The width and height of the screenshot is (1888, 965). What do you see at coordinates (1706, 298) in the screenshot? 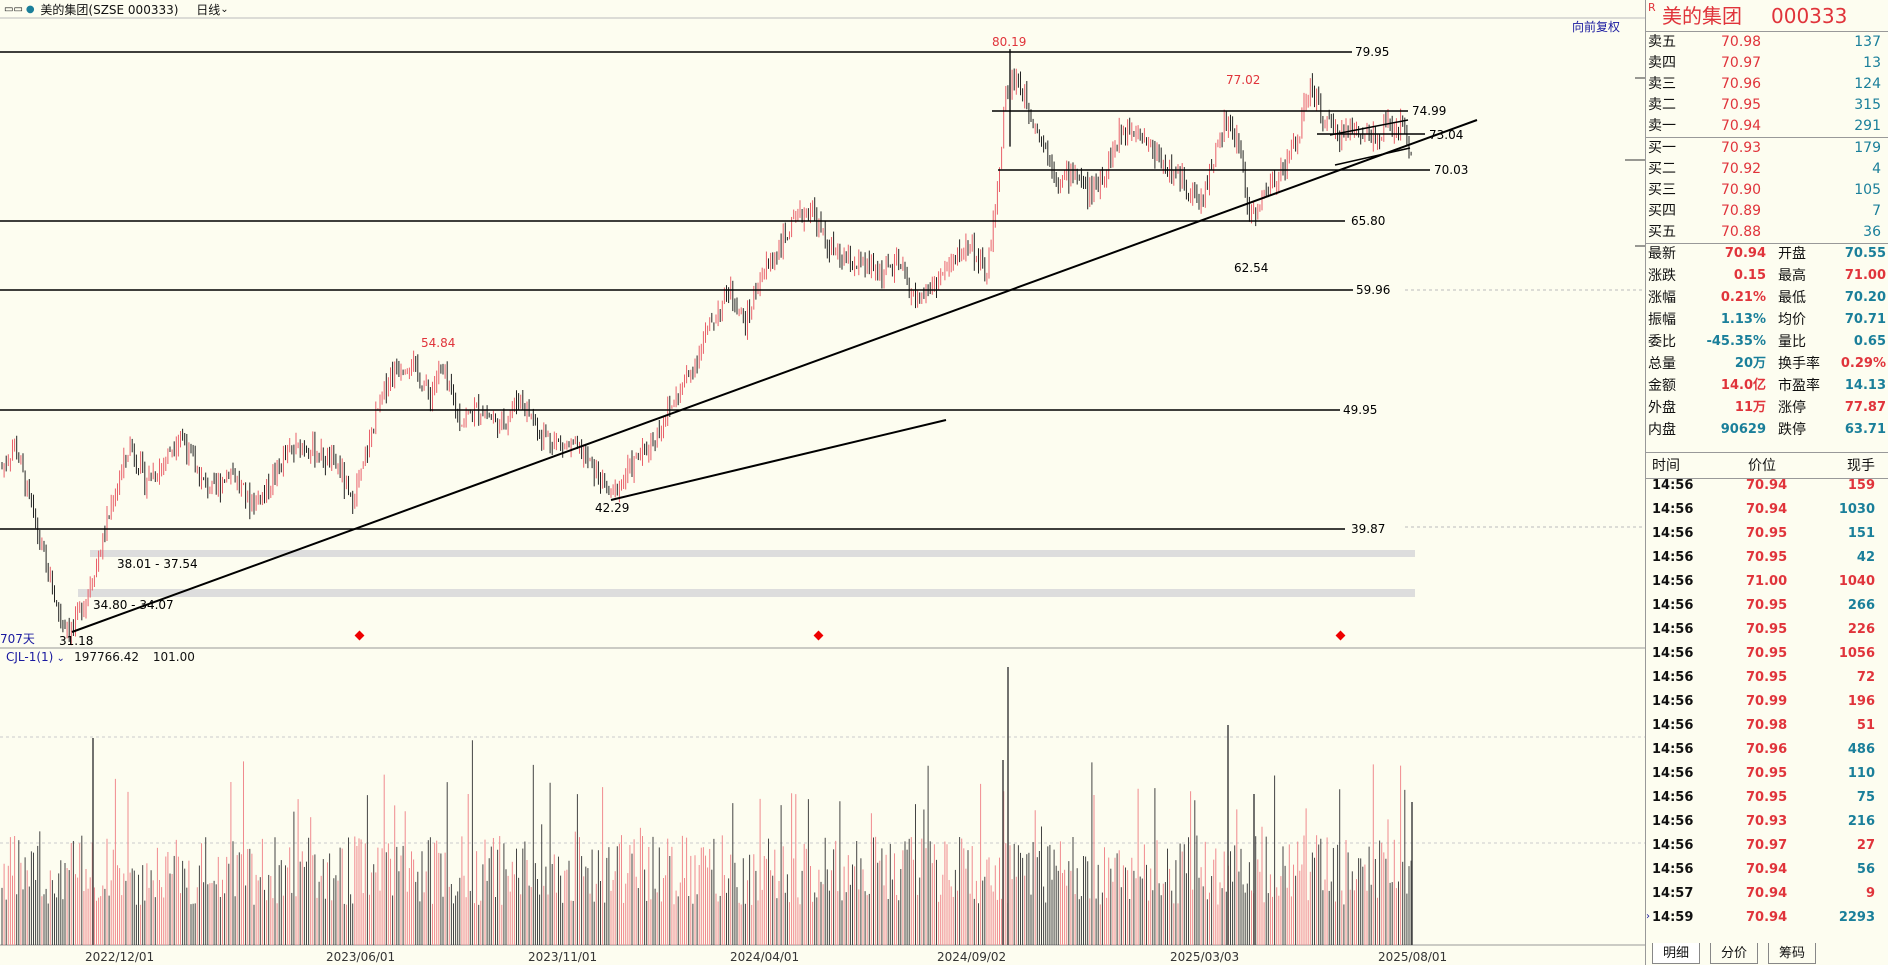
I see `stat-cell: 涨幅 0.21%` at bounding box center [1706, 298].